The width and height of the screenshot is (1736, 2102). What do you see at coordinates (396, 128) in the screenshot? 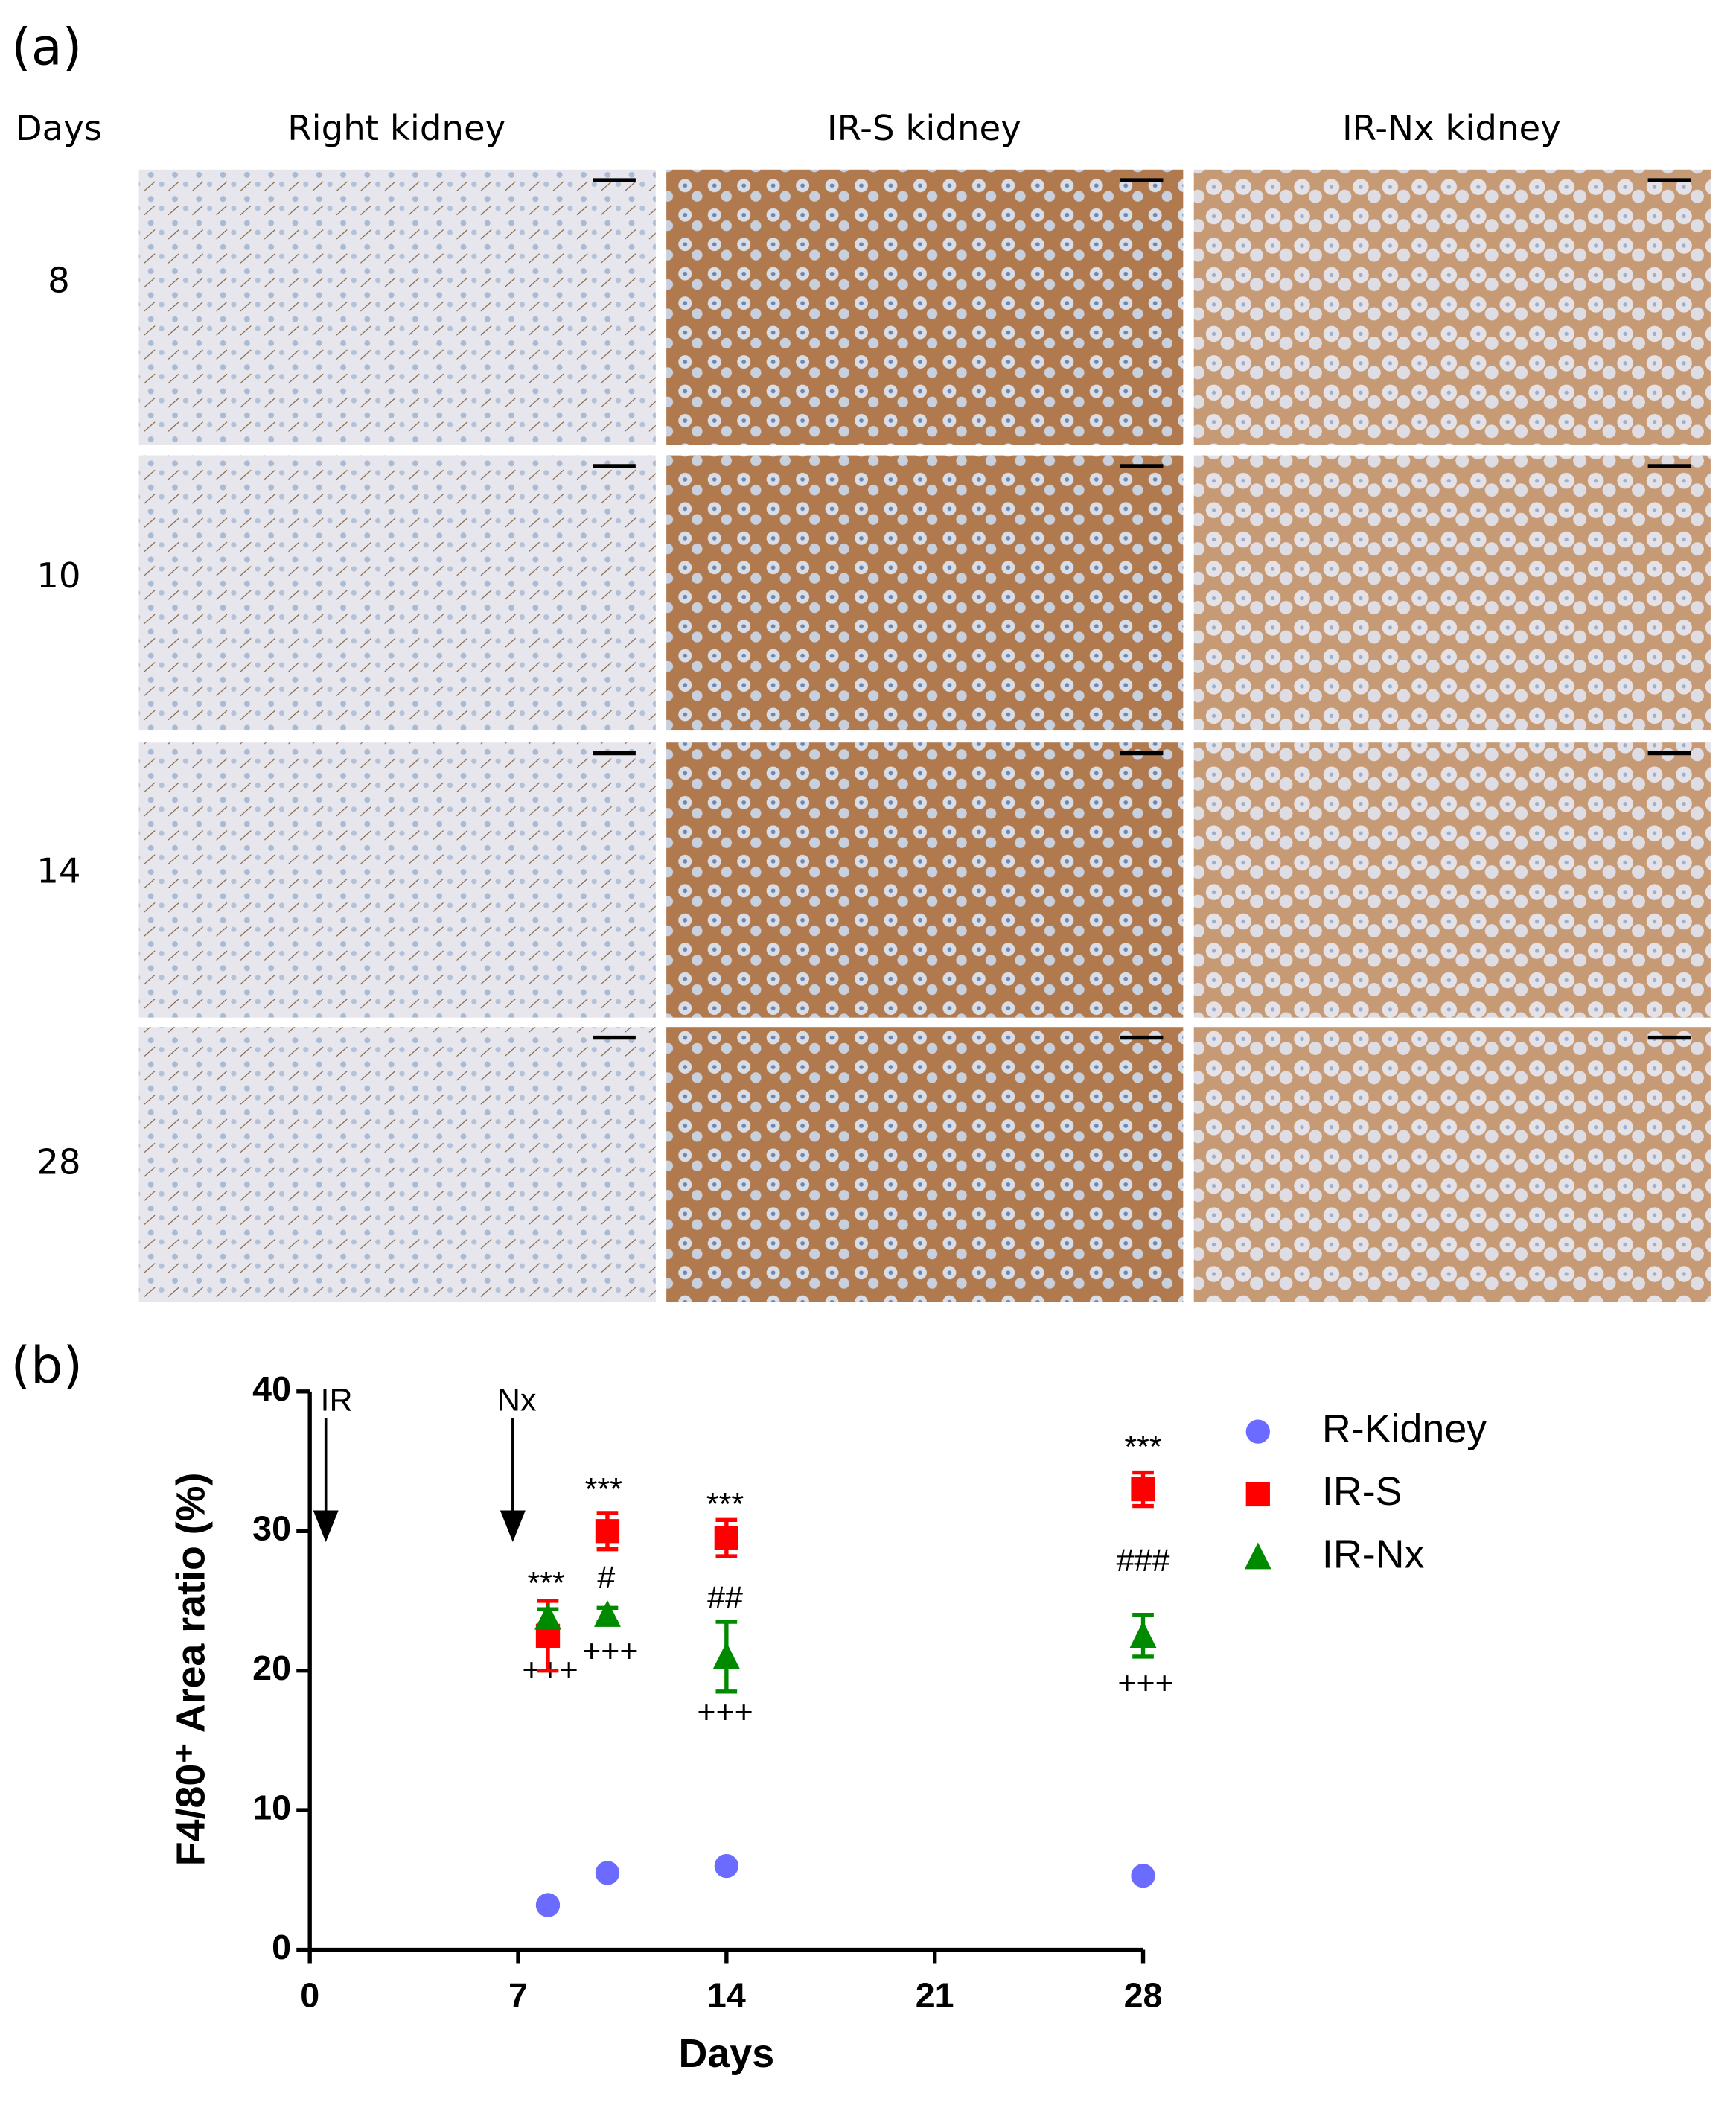
I see `column-header: Right kidney` at bounding box center [396, 128].